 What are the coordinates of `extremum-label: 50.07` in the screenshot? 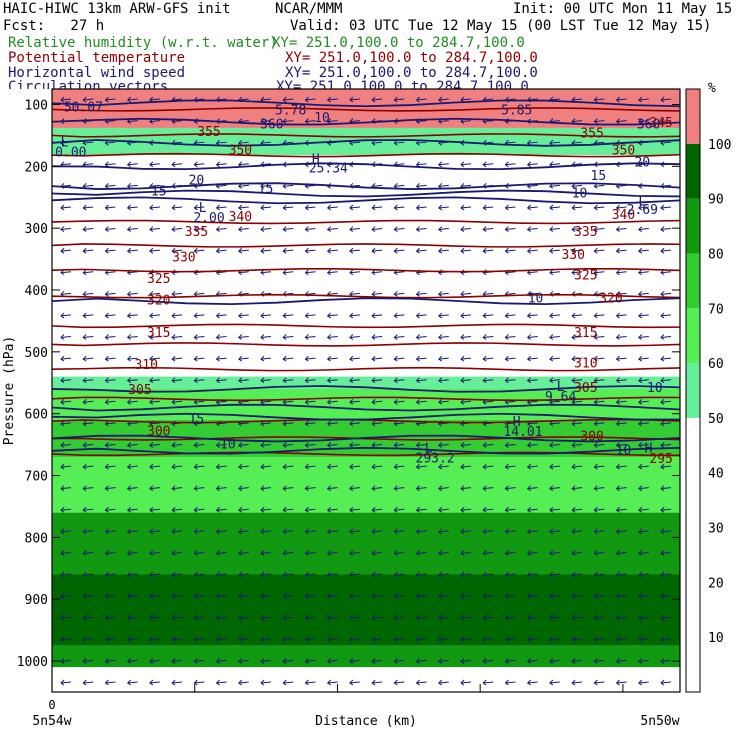 It's located at (83, 107).